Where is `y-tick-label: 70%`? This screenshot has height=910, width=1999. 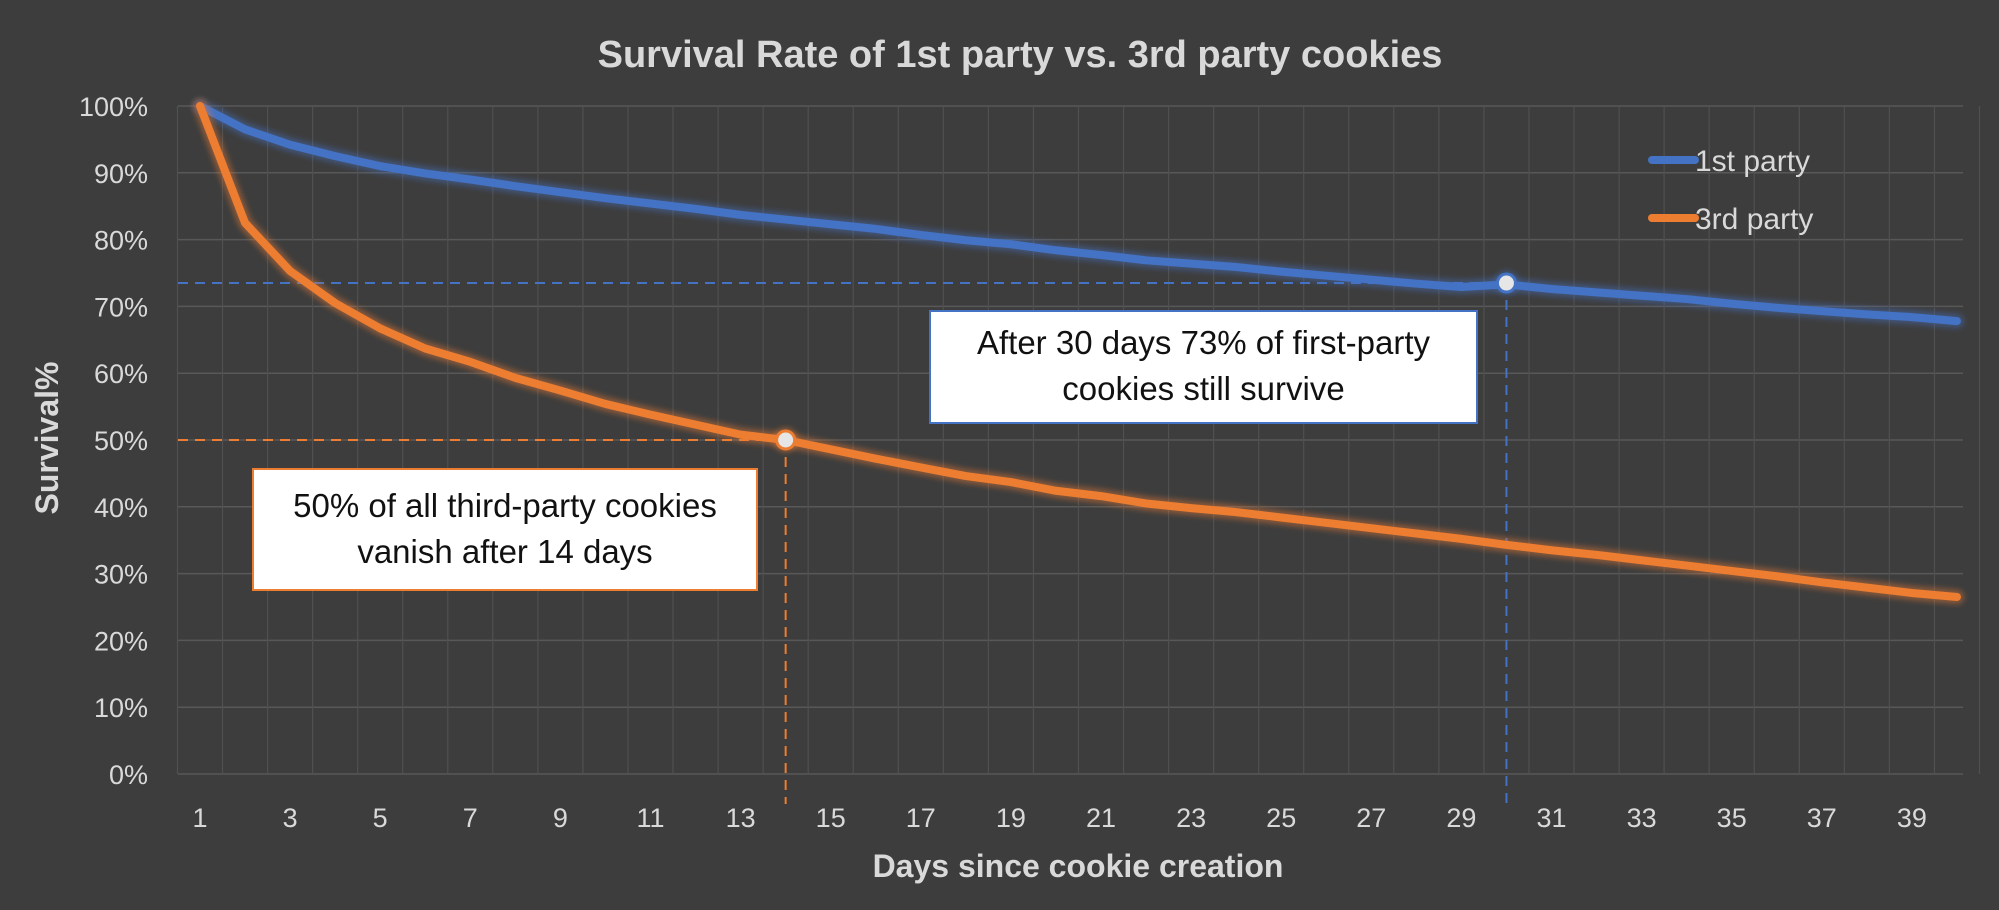 y-tick-label: 70% is located at coordinates (121, 307).